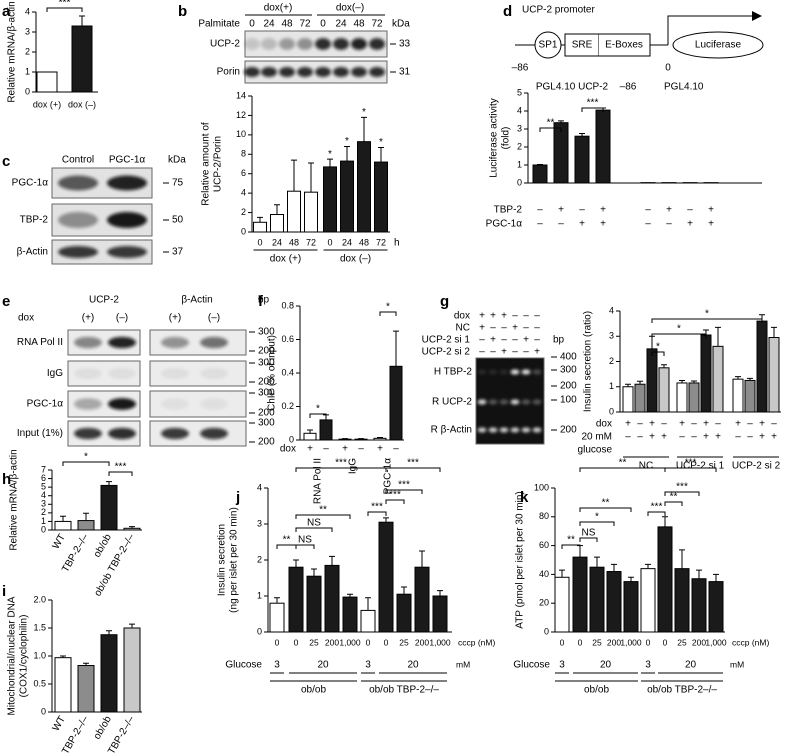 This screenshot has width=788, height=753. Describe the element at coordinates (241, 95) in the screenshot. I see `y-tick-label: 14` at that location.